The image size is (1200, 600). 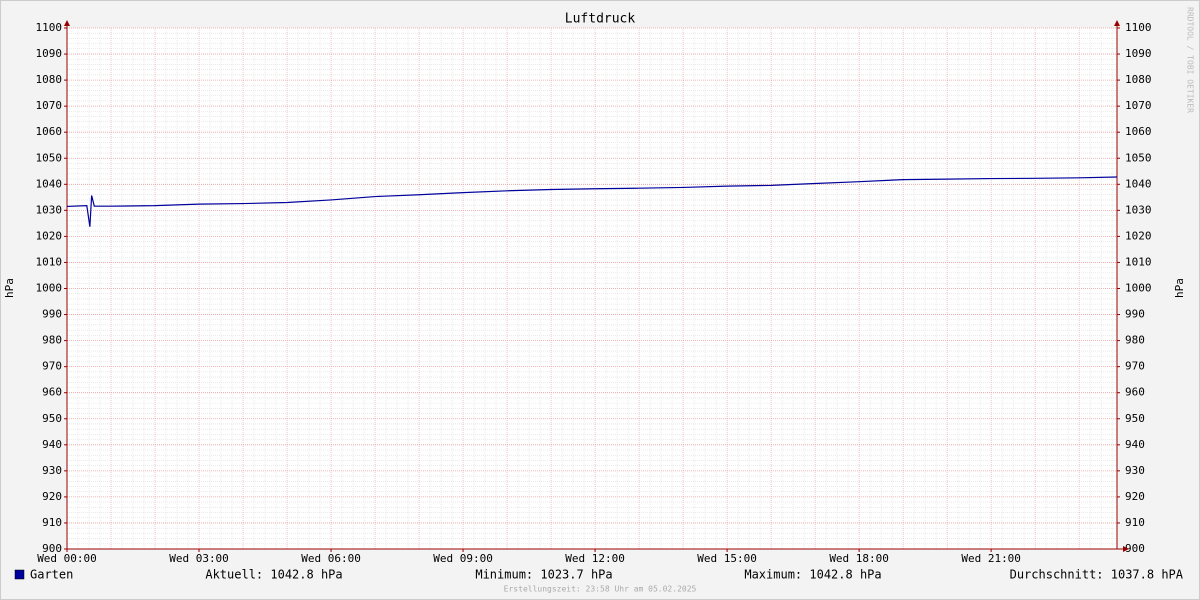 What do you see at coordinates (52, 522) in the screenshot?
I see `y-tick-label: 910` at bounding box center [52, 522].